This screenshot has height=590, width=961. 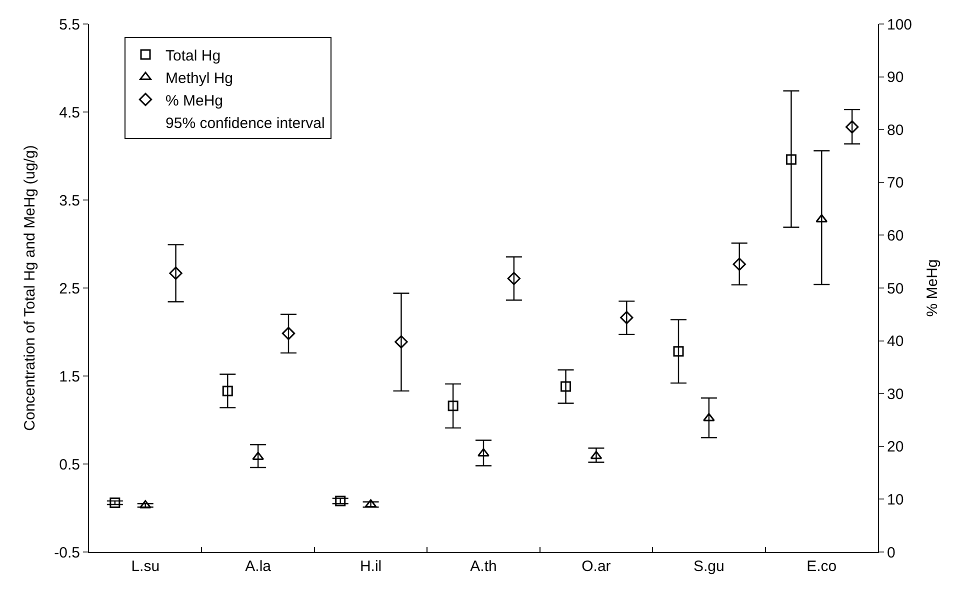 I want to click on y2-tick-label: 100, so click(x=899, y=25).